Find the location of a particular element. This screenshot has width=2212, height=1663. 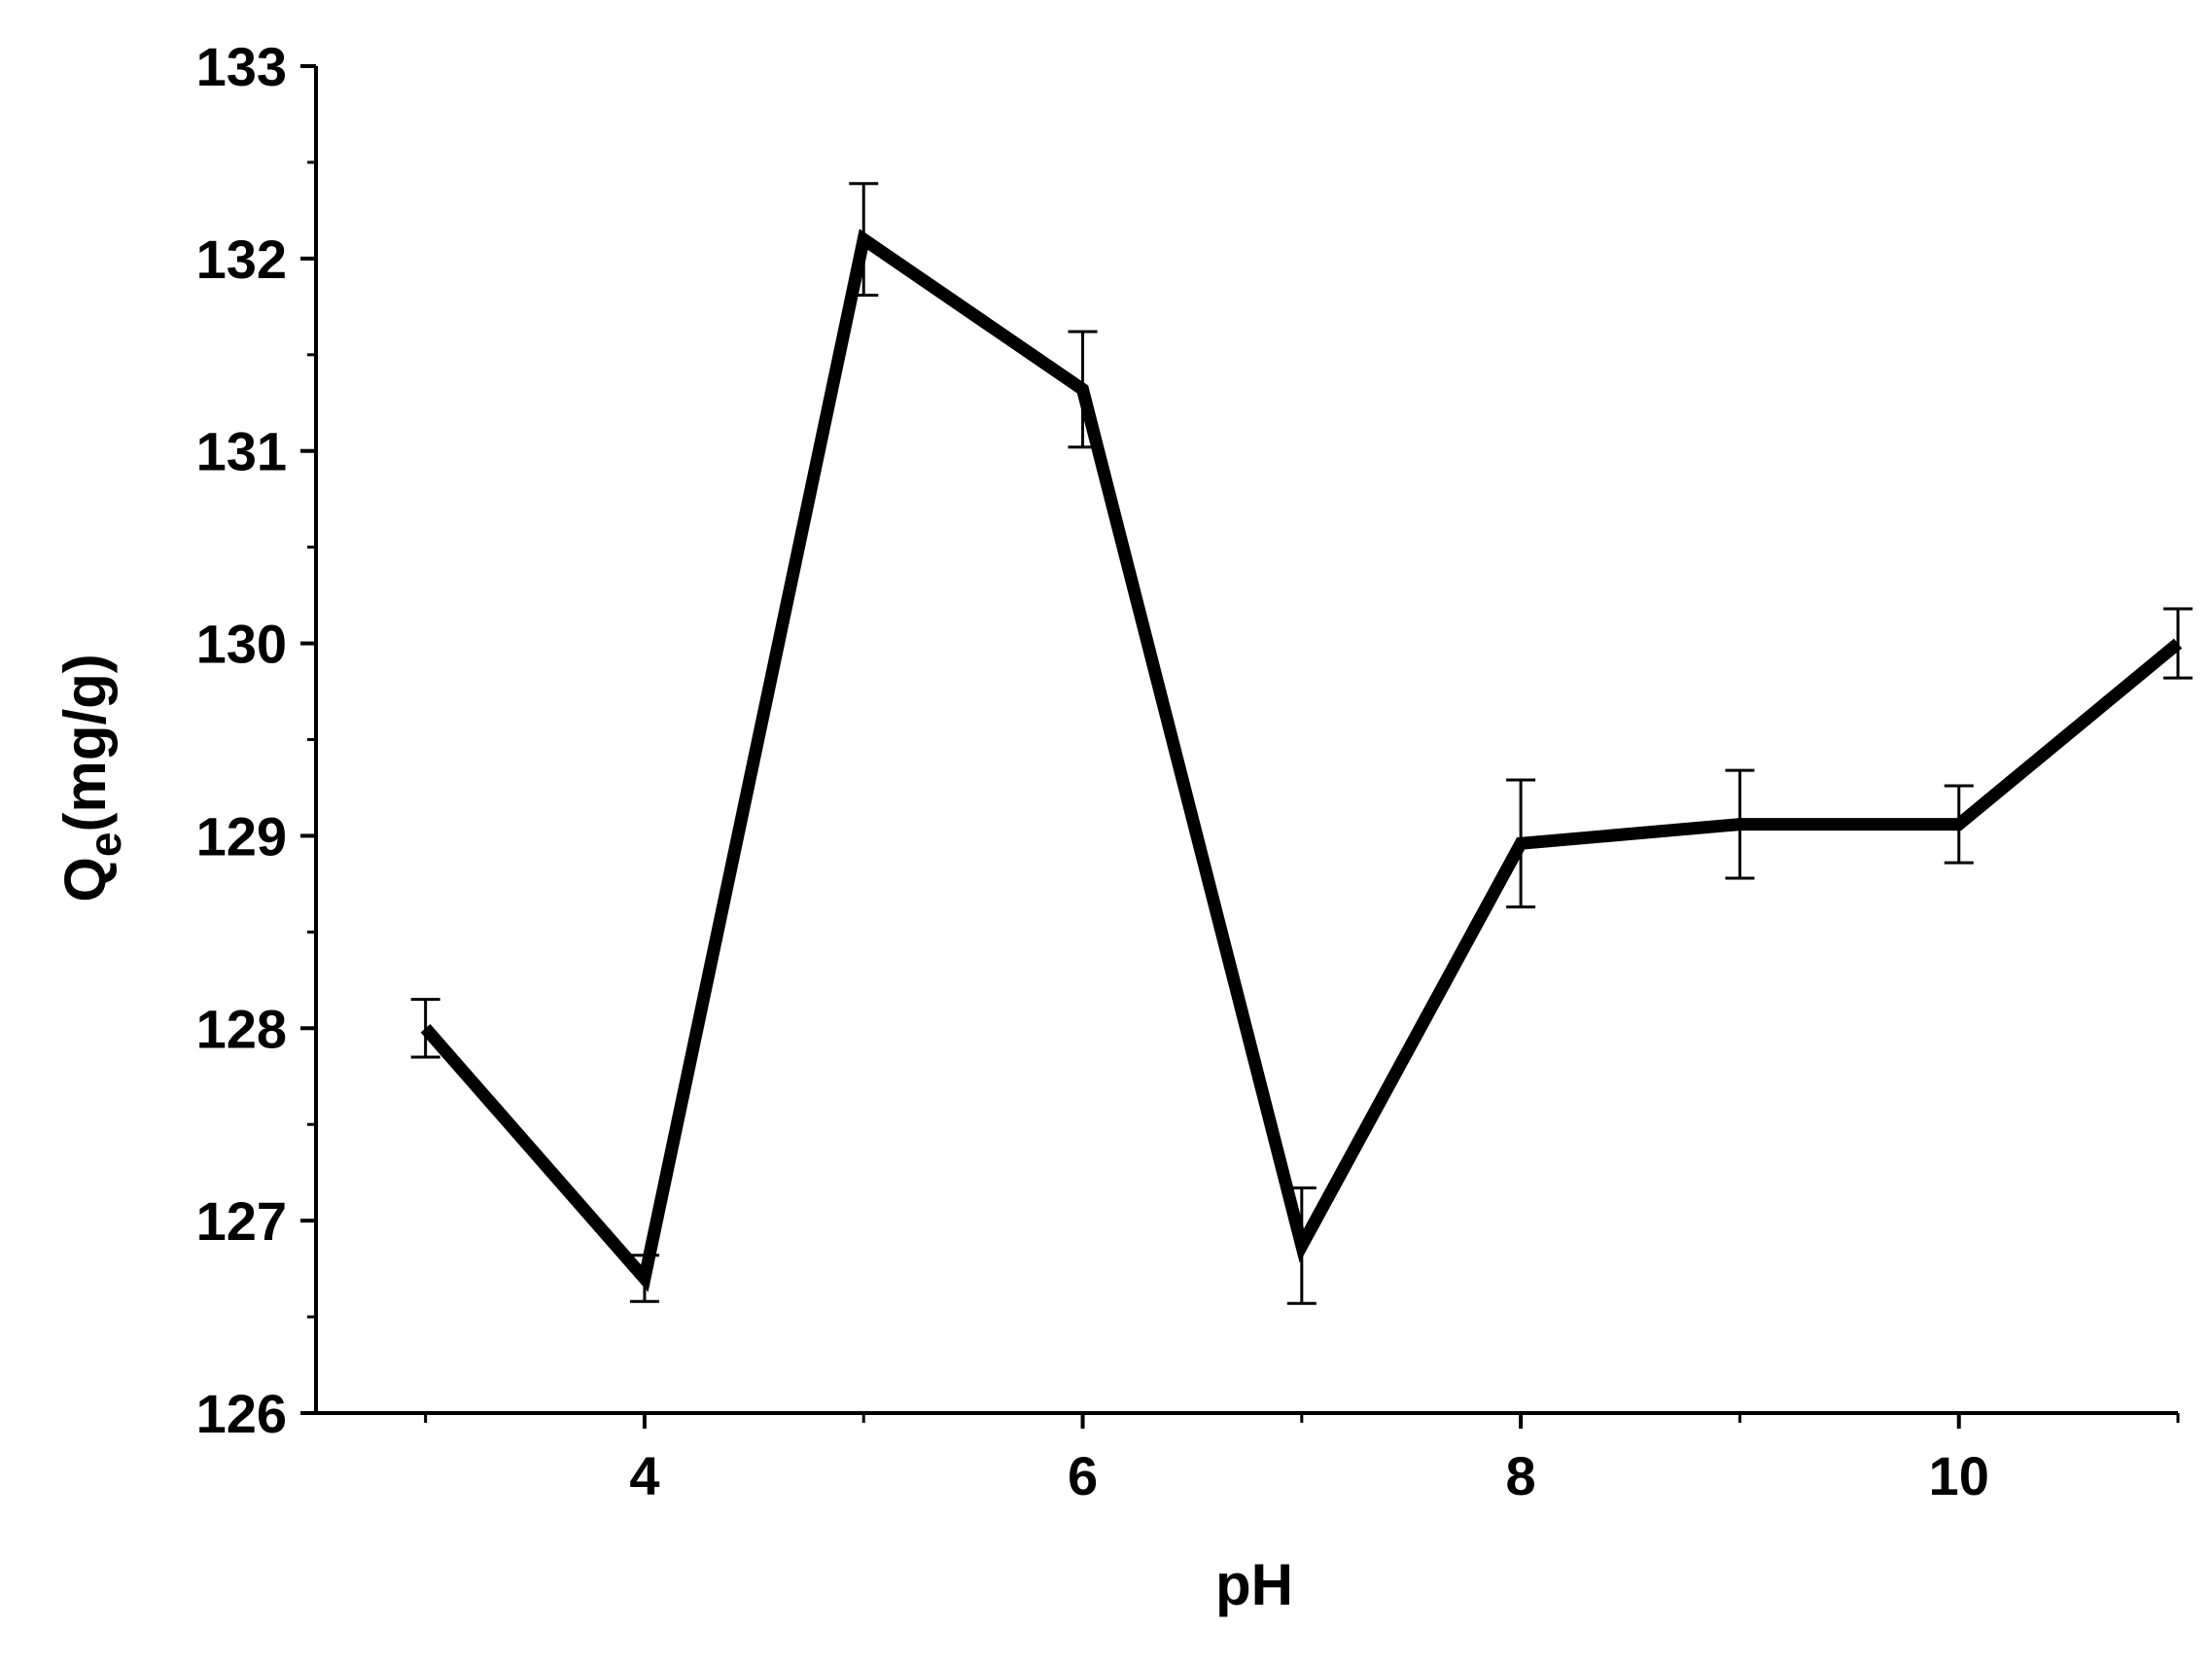

y-tick-label-128: 128 is located at coordinates (241, 1029).